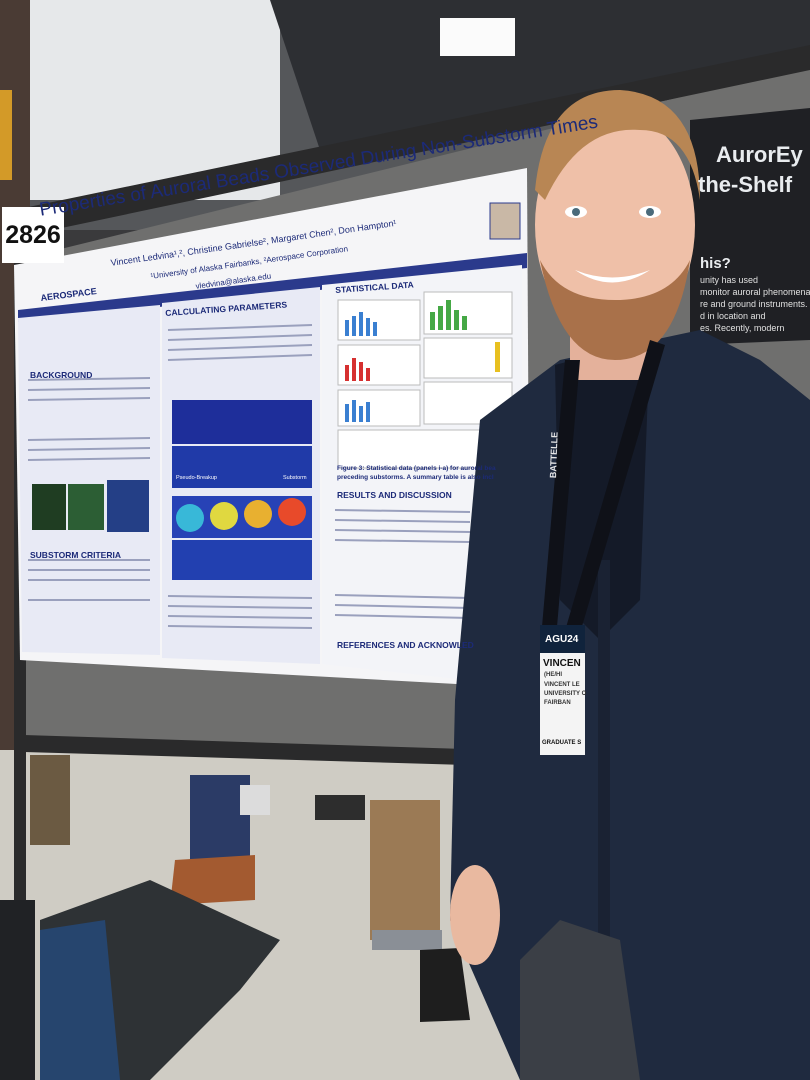 The width and height of the screenshot is (810, 1080). I want to click on ceiling-light, so click(477, 37).